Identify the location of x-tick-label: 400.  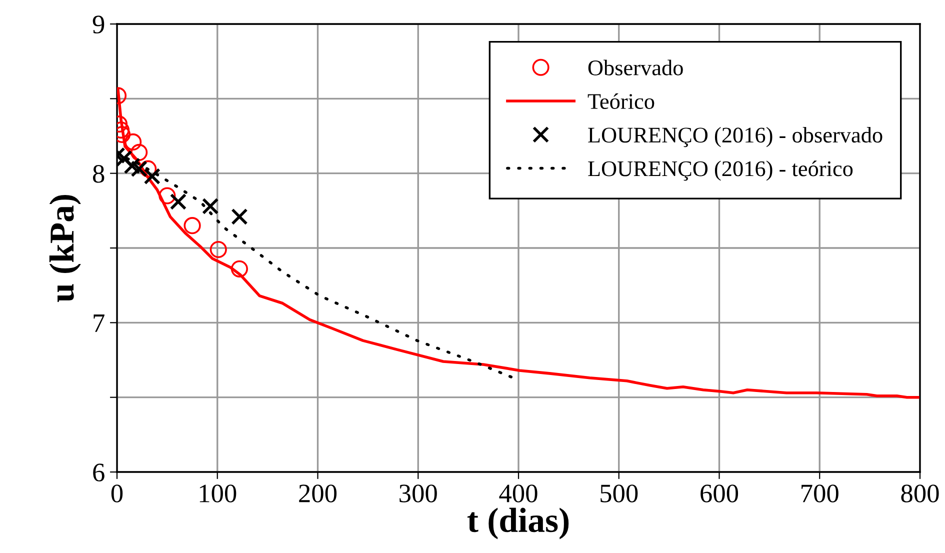
(518, 493).